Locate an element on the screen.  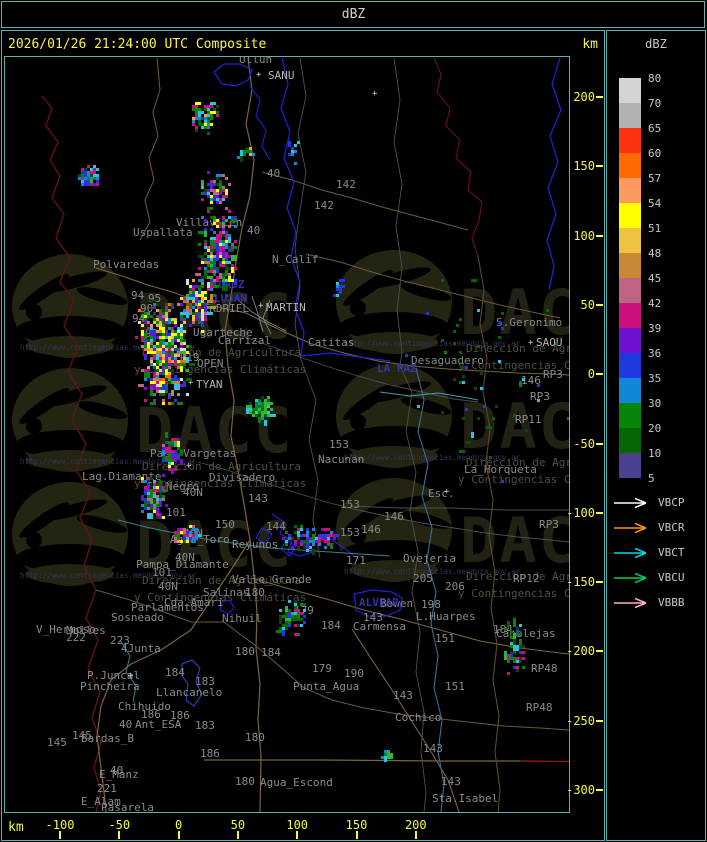
scale-tick-label: 65 is located at coordinates (655, 128).